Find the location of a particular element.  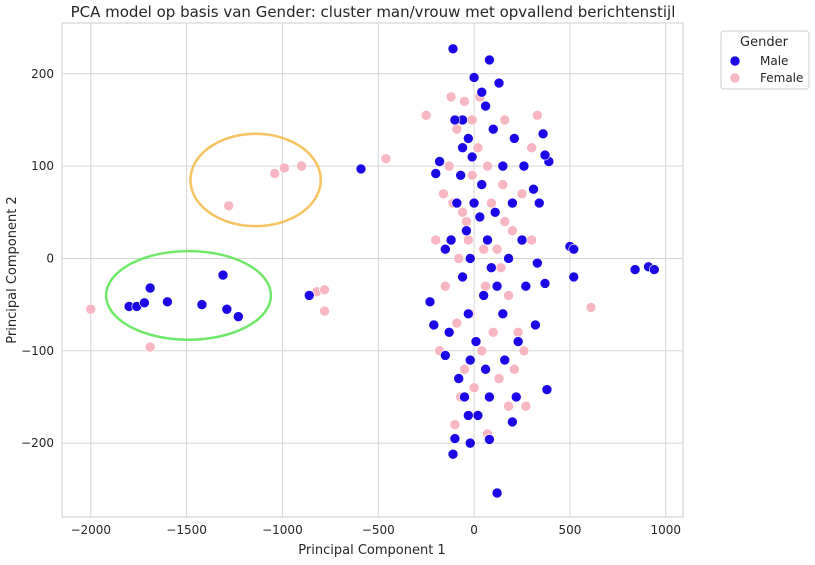

legend-label-female: Female is located at coordinates (781, 78).